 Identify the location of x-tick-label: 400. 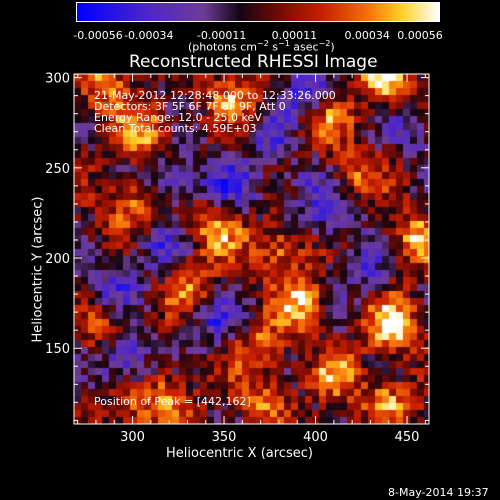
(315, 437).